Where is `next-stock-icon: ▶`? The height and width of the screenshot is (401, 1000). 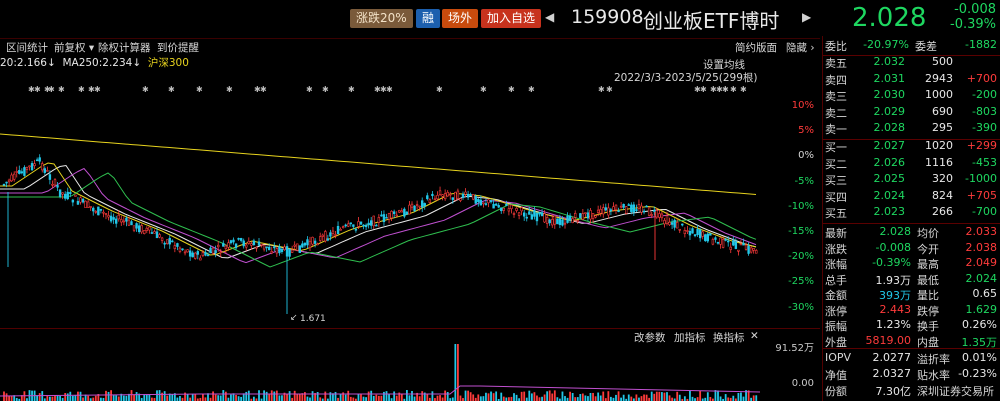 next-stock-icon: ▶ is located at coordinates (807, 17).